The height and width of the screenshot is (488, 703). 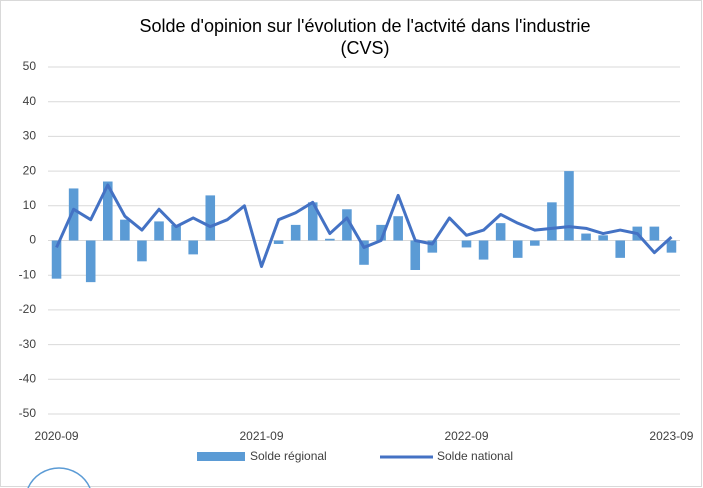 What do you see at coordinates (30, 170) in the screenshot?
I see `y-tick-label: 20` at bounding box center [30, 170].